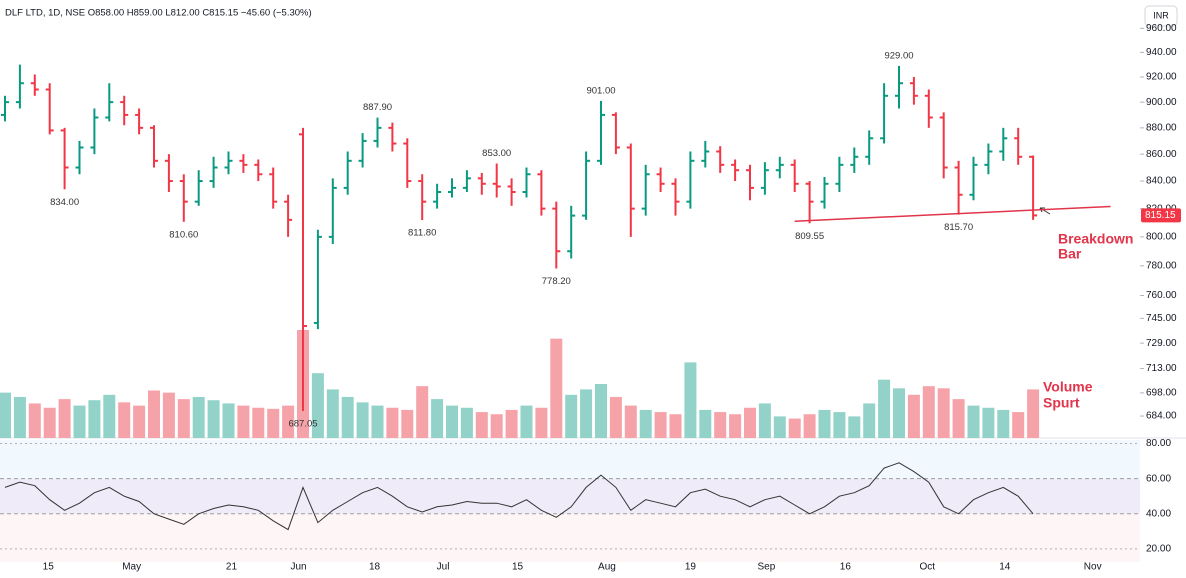 The height and width of the screenshot is (578, 1186). Describe the element at coordinates (607, 567) in the screenshot. I see `x-tick-label: Aug` at that location.